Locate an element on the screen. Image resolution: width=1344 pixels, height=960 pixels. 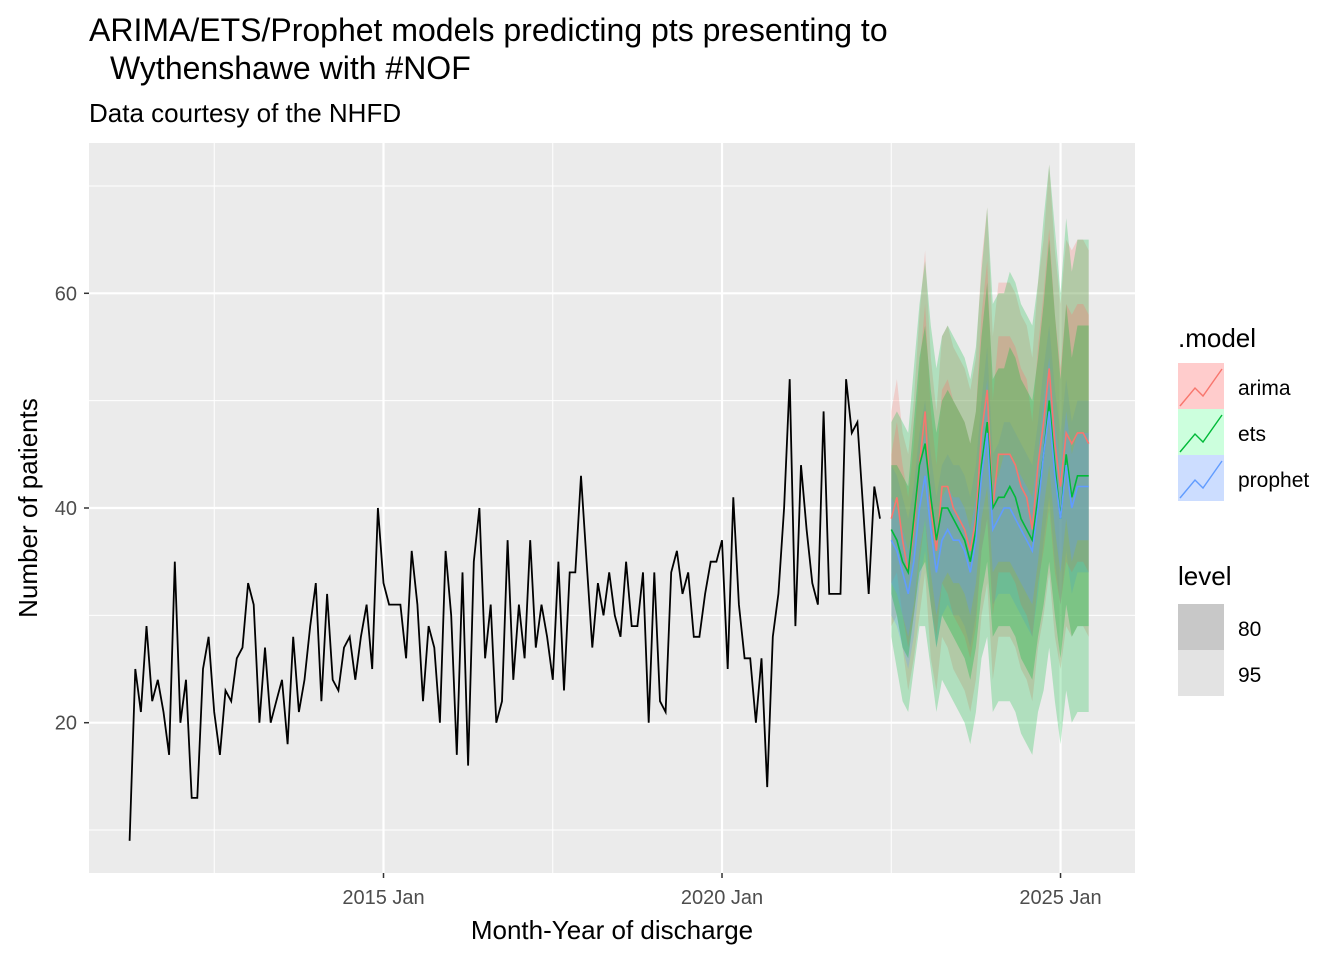
legend-line-arima is located at coordinates (1201, 387).